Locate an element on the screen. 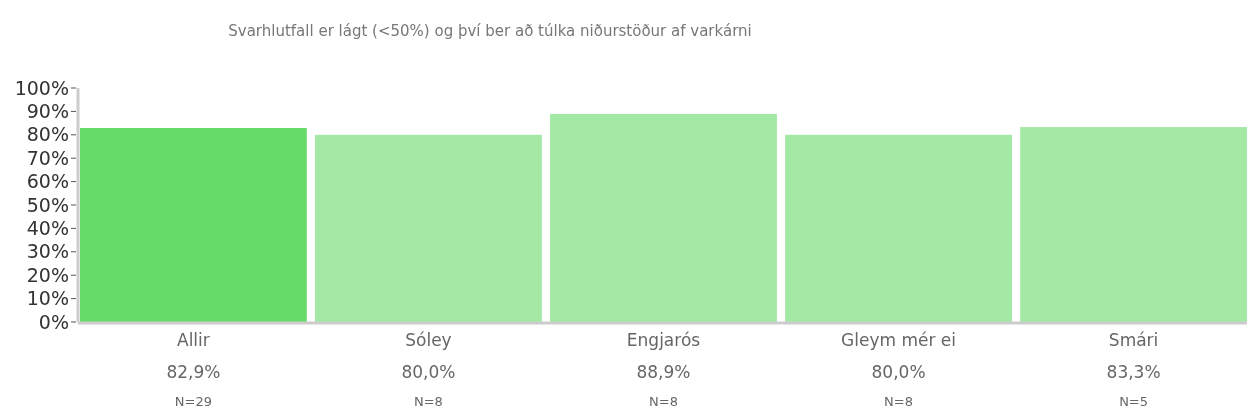 Image resolution: width=1247 pixels, height=412 pixels. y-tick-label: 30% is located at coordinates (47, 251).